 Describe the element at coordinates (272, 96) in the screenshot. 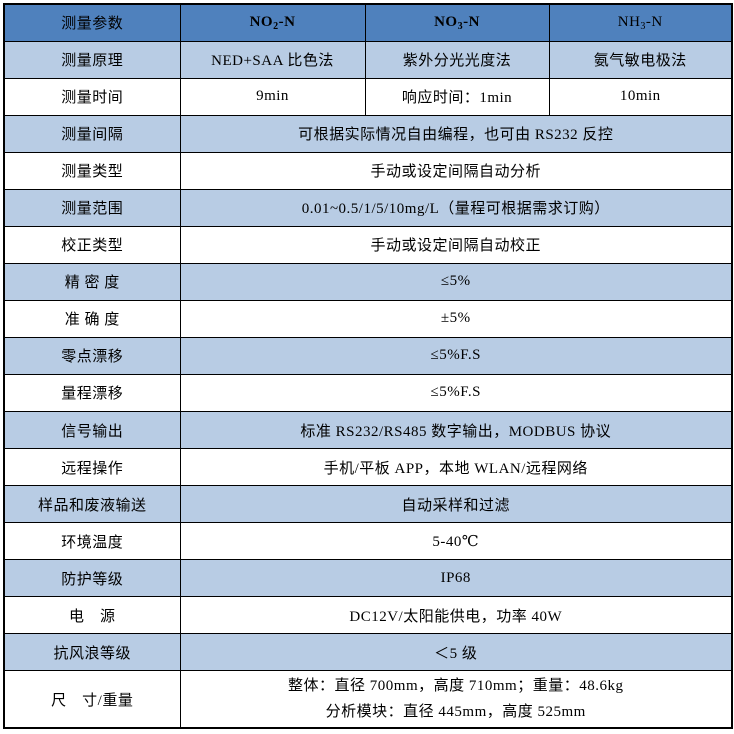

I see `row-value: 9min` at that location.